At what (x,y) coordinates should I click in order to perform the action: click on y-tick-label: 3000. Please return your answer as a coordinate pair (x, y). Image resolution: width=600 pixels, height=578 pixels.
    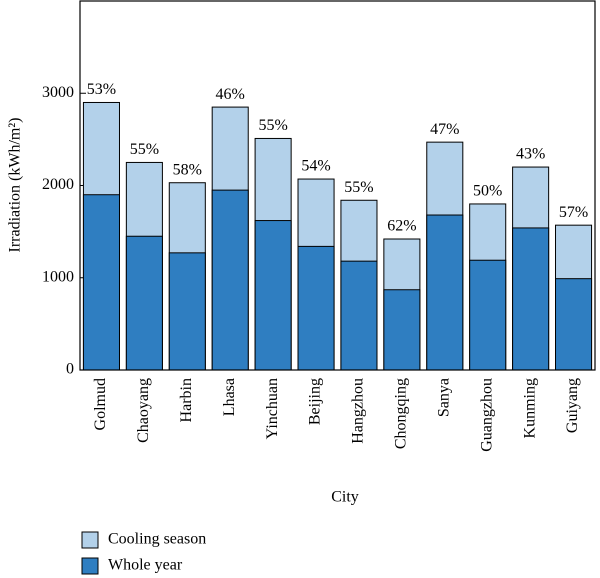
    Looking at the image, I should click on (58, 92).